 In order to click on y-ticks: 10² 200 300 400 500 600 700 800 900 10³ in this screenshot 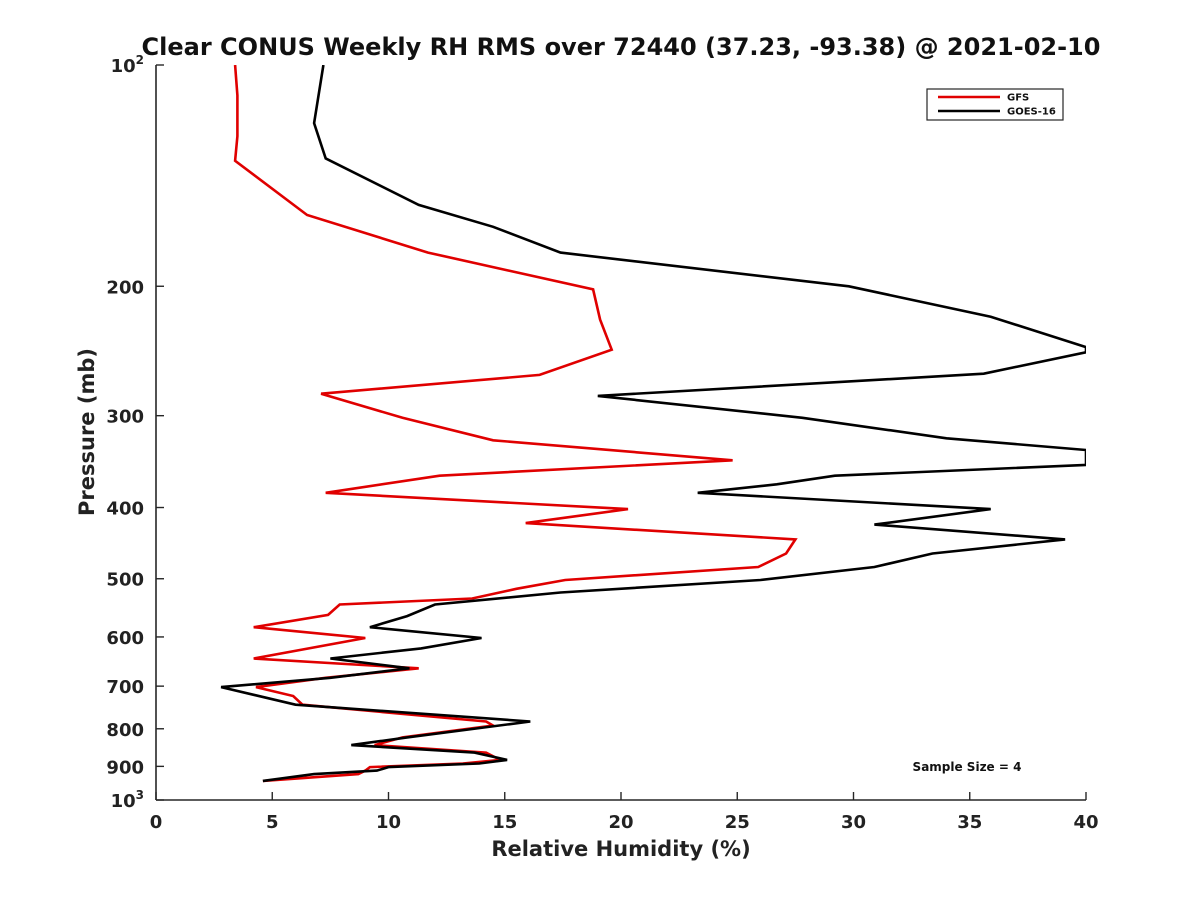, I will do `click(135, 432)`.